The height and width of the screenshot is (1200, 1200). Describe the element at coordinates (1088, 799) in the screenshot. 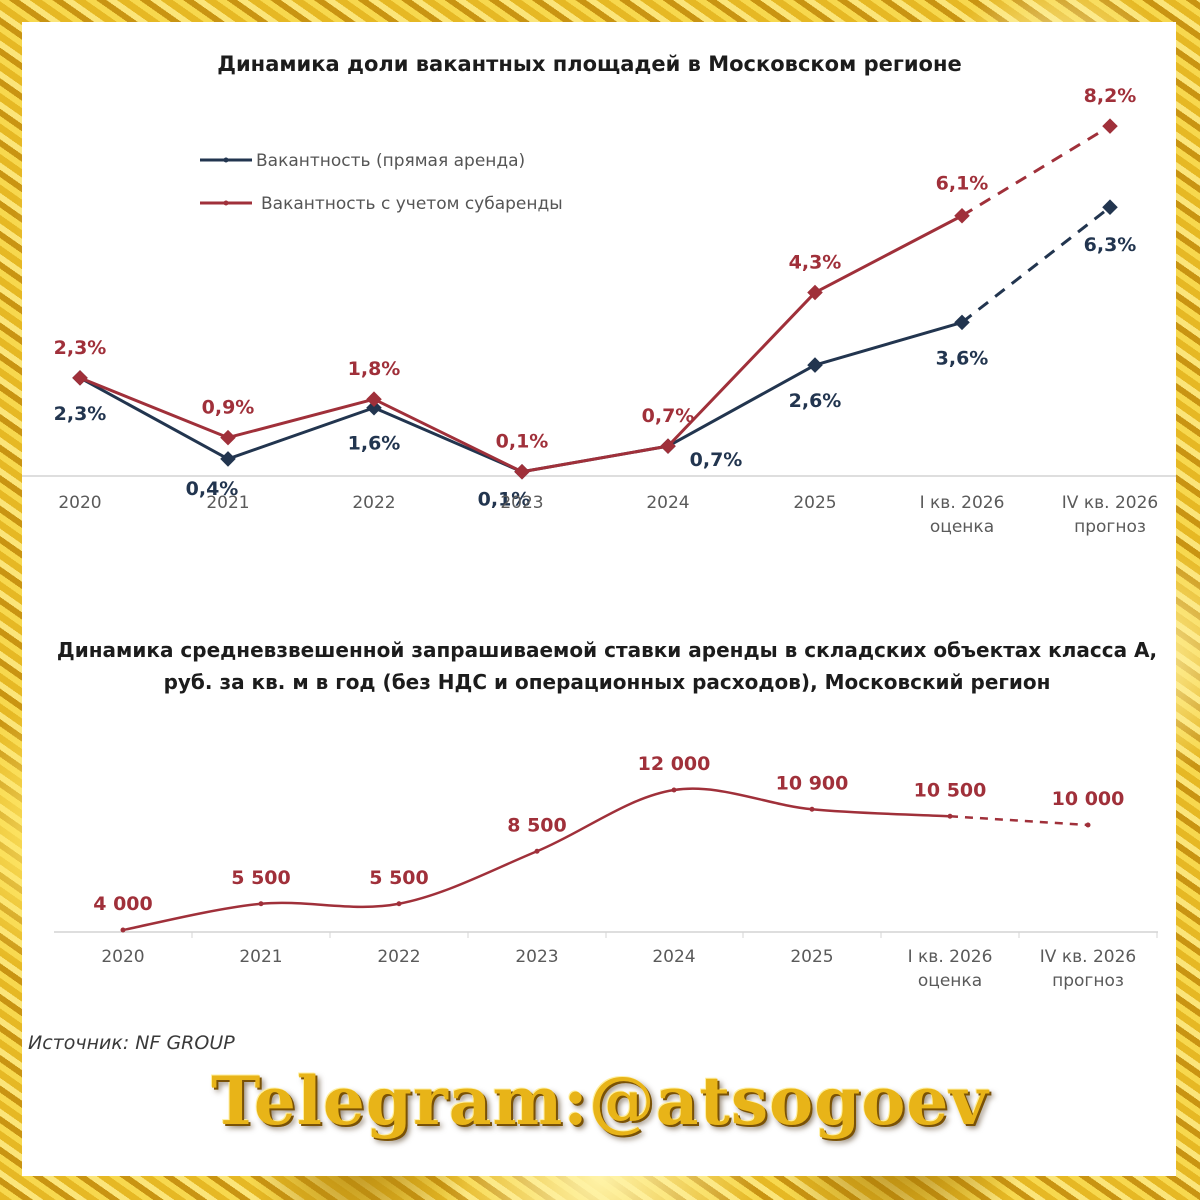

I see `data-label: 10 000` at that location.